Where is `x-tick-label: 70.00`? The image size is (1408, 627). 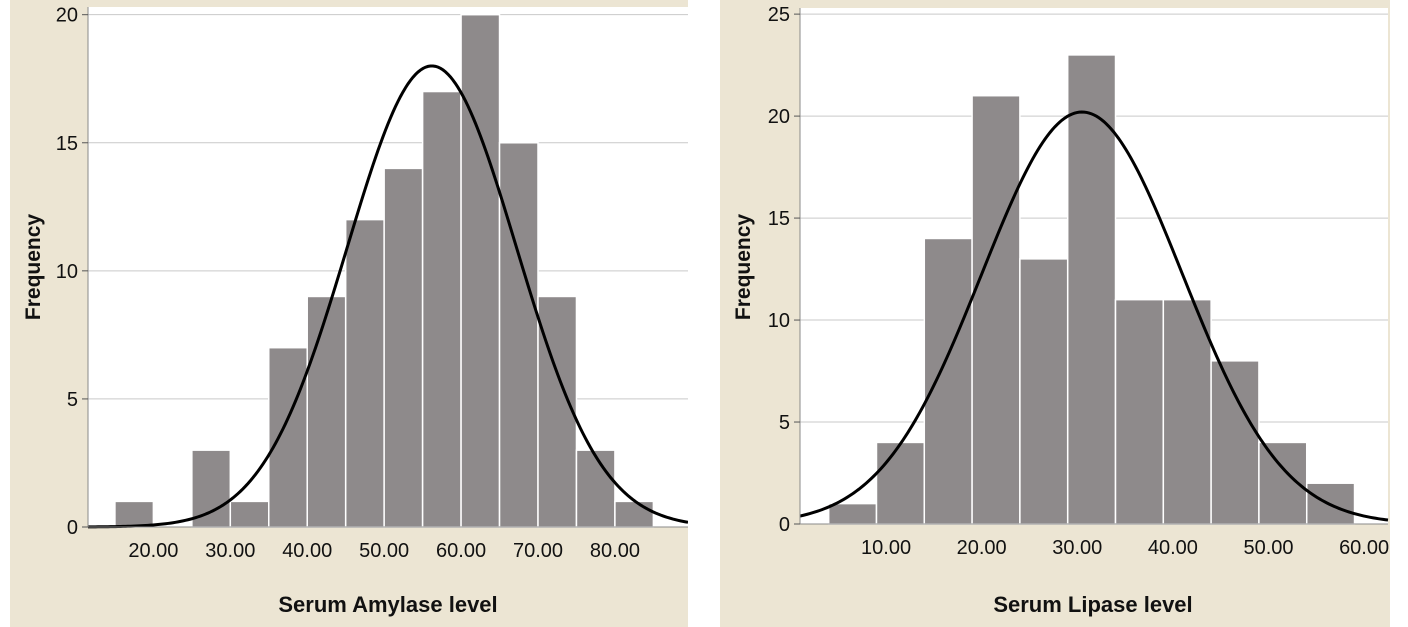 x-tick-label: 70.00 is located at coordinates (538, 551).